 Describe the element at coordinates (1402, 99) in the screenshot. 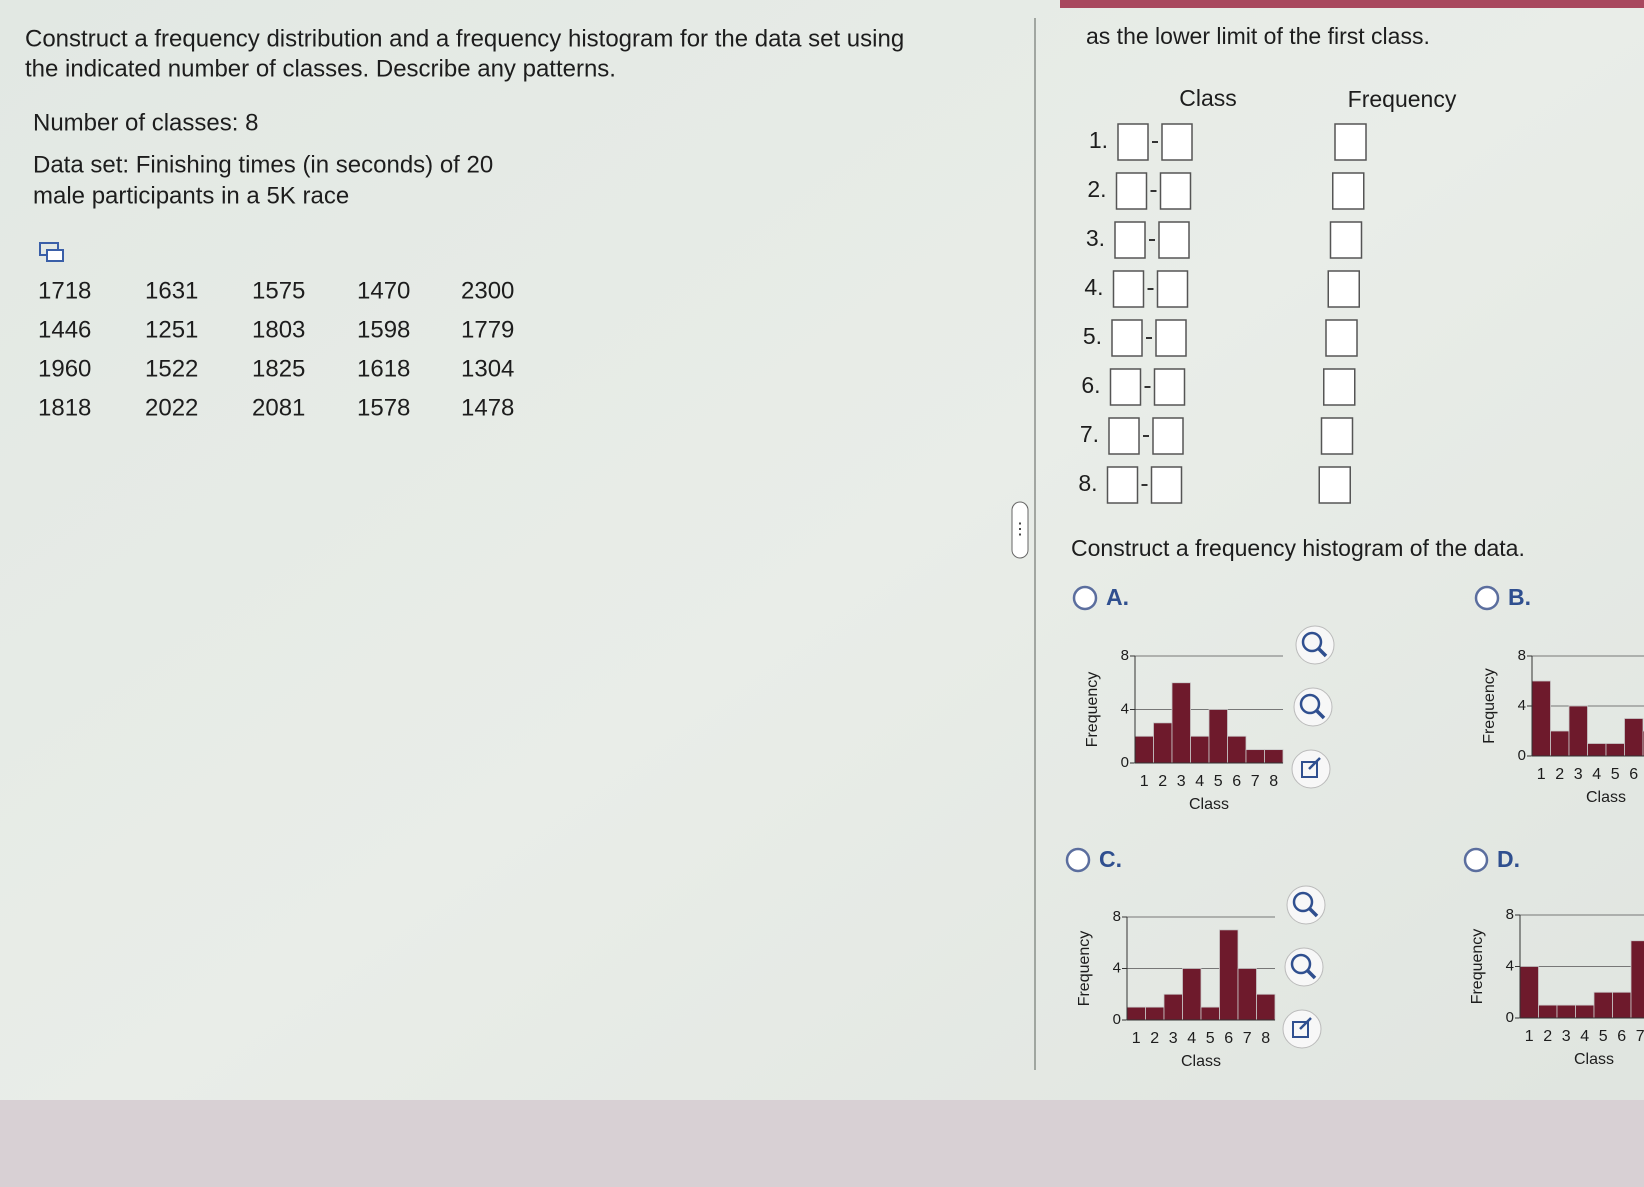

I see `frequency-header: Frequency` at that location.